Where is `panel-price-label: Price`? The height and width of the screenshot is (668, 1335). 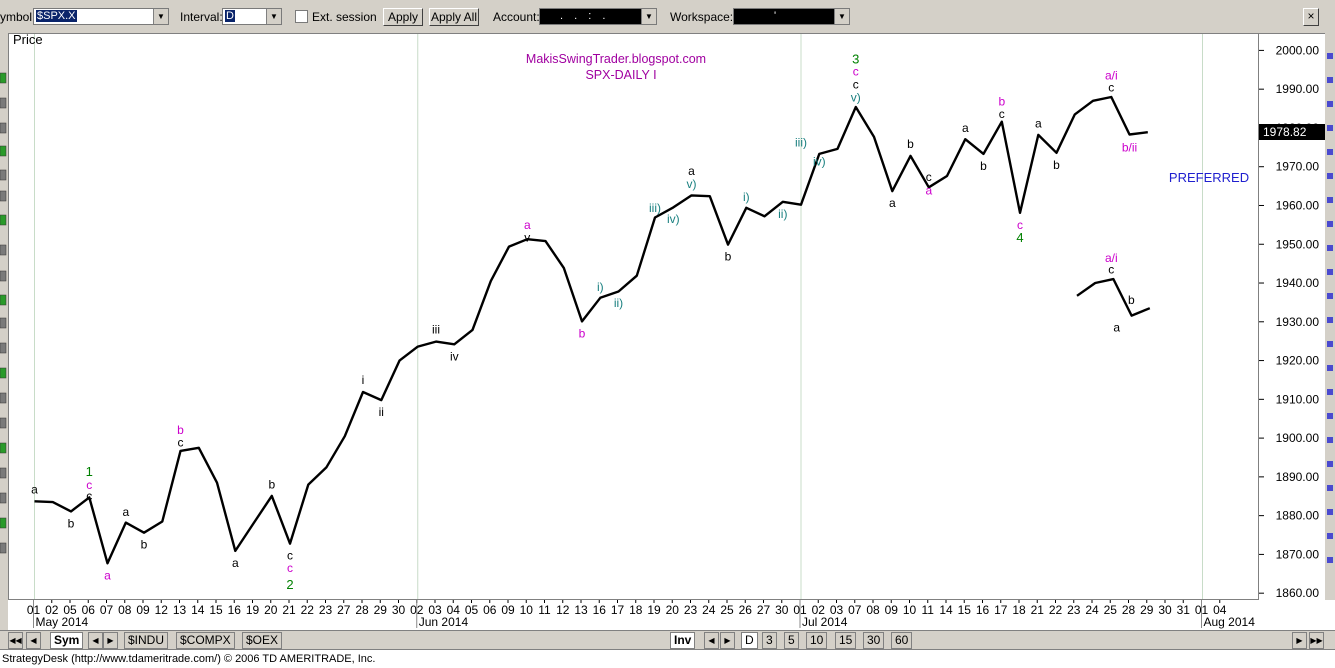
panel-price-label: Price is located at coordinates (28, 40).